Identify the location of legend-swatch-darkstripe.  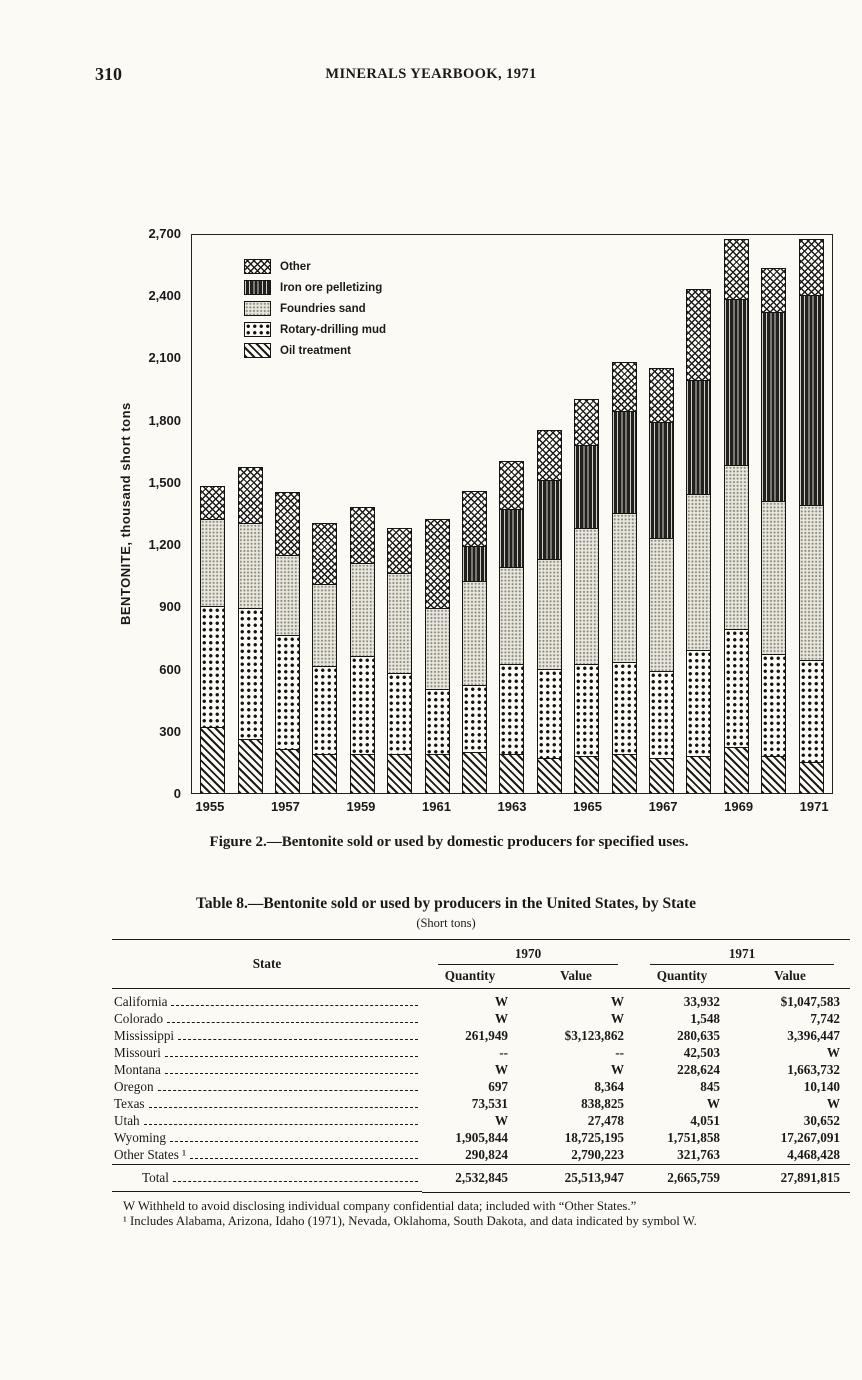
(257, 287).